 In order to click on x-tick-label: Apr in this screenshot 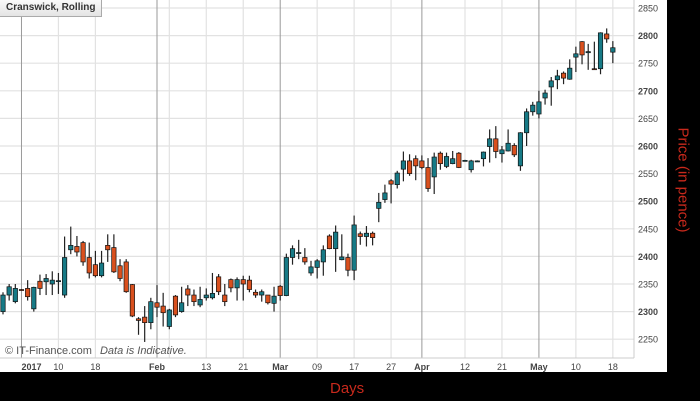, I will do `click(422, 367)`.